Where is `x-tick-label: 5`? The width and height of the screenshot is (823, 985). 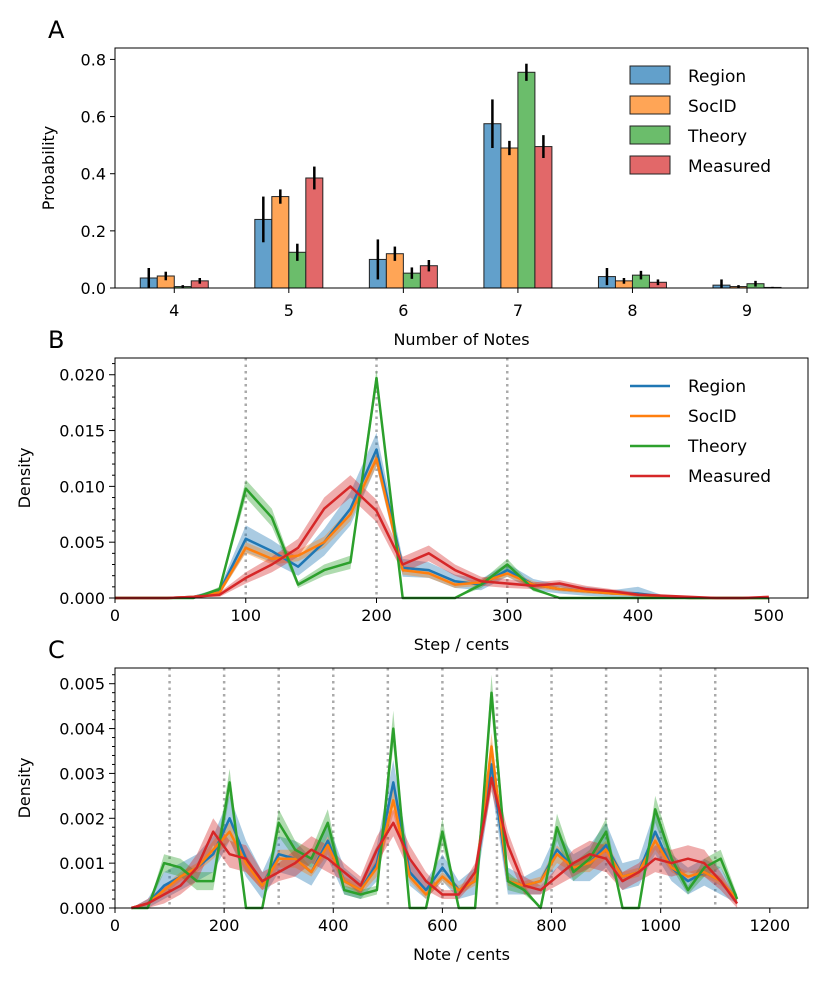
x-tick-label: 5 is located at coordinates (289, 310).